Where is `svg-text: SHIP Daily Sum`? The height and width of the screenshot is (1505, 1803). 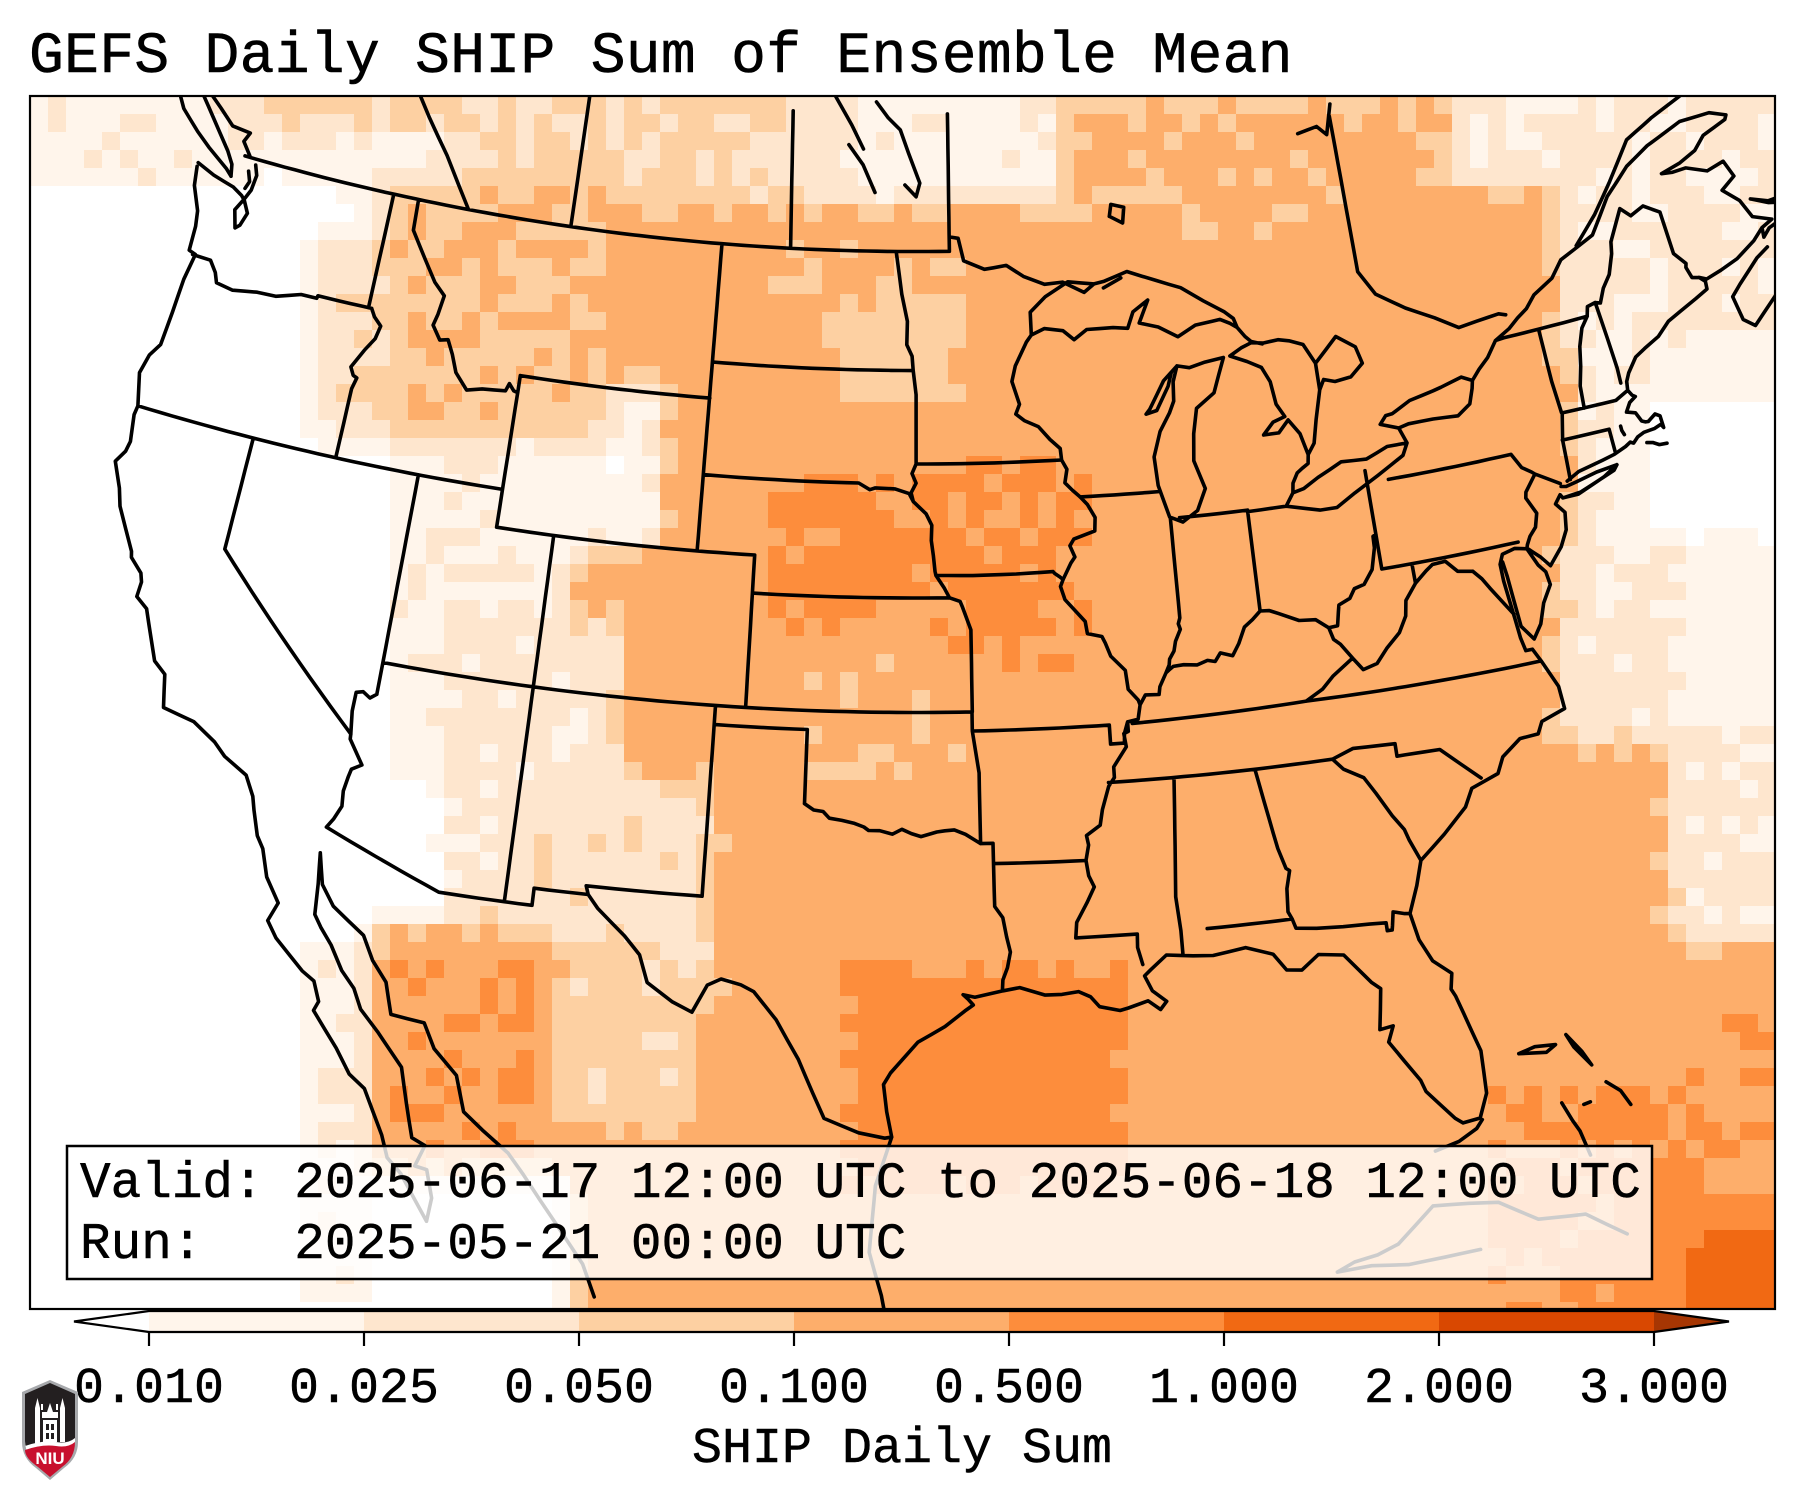 svg-text: SHIP Daily Sum is located at coordinates (902, 1449).